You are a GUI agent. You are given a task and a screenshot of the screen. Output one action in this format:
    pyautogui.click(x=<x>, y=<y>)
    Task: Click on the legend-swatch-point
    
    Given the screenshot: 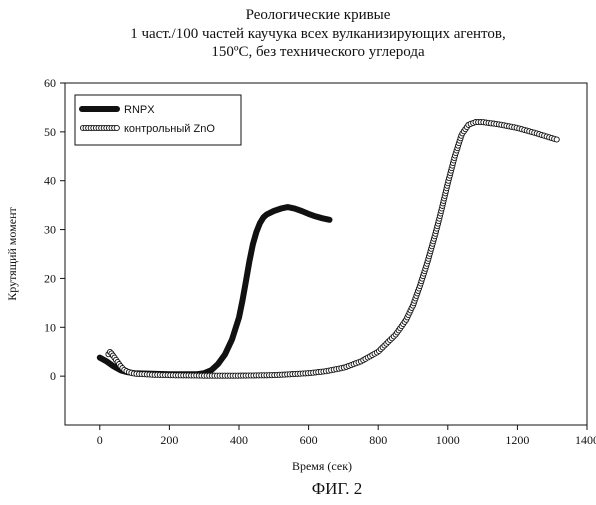 What is the action you would take?
    pyautogui.click(x=116, y=127)
    